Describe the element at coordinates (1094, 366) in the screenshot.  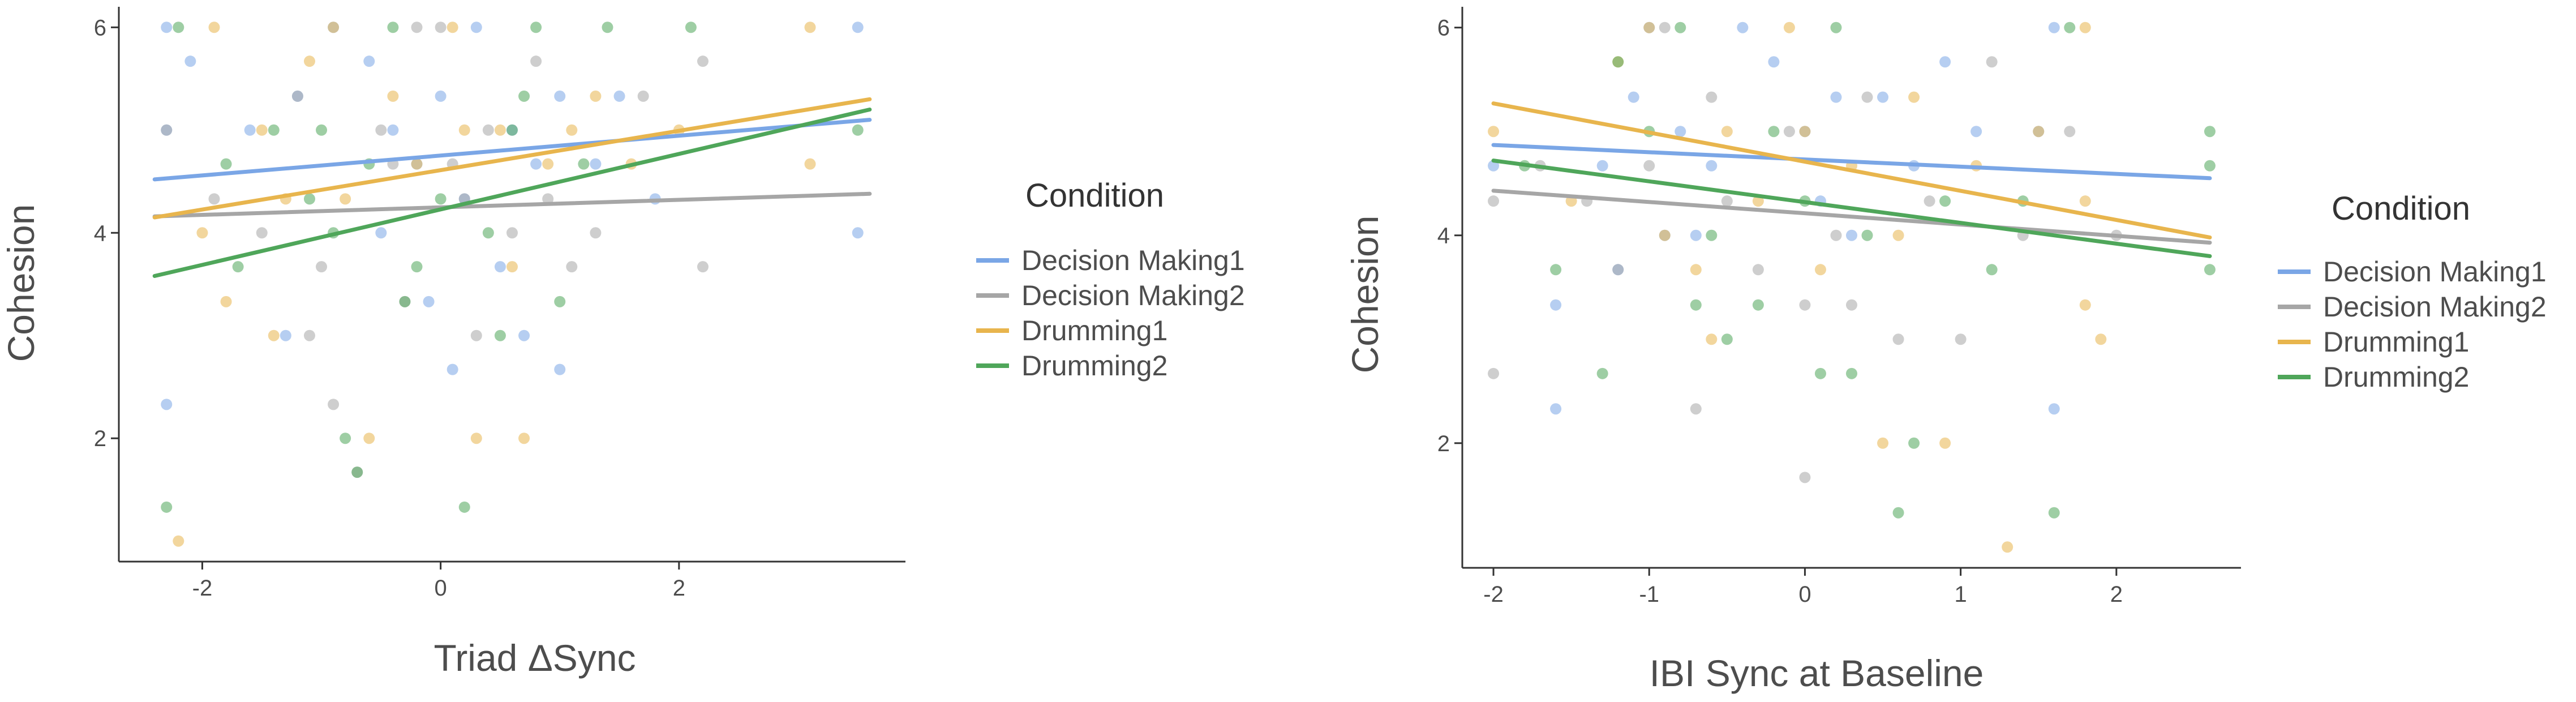
I see `legend-label-4: Drumming2` at that location.